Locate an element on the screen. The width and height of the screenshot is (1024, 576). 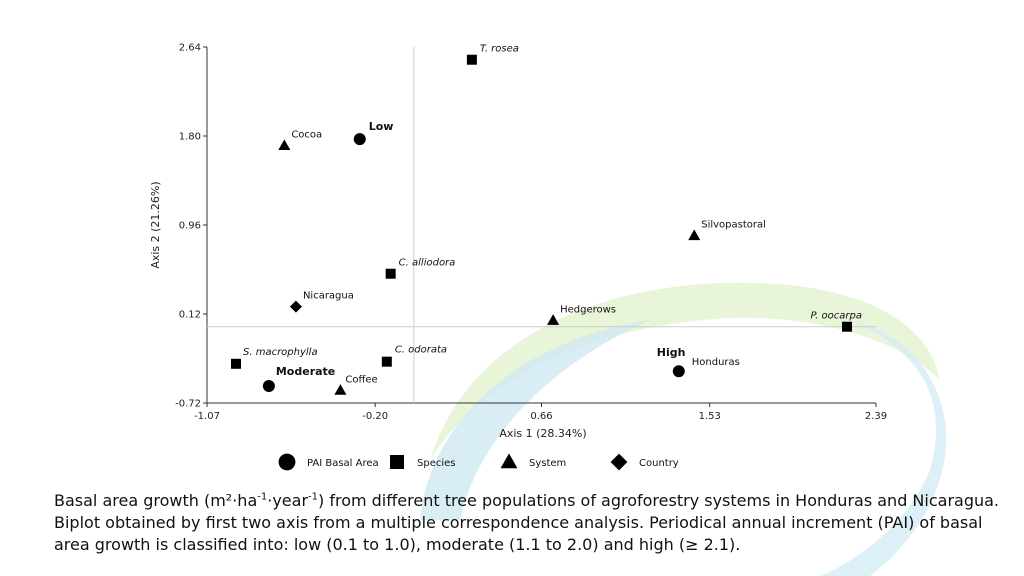
y-tick-label: 1.80 is located at coordinates (190, 137).